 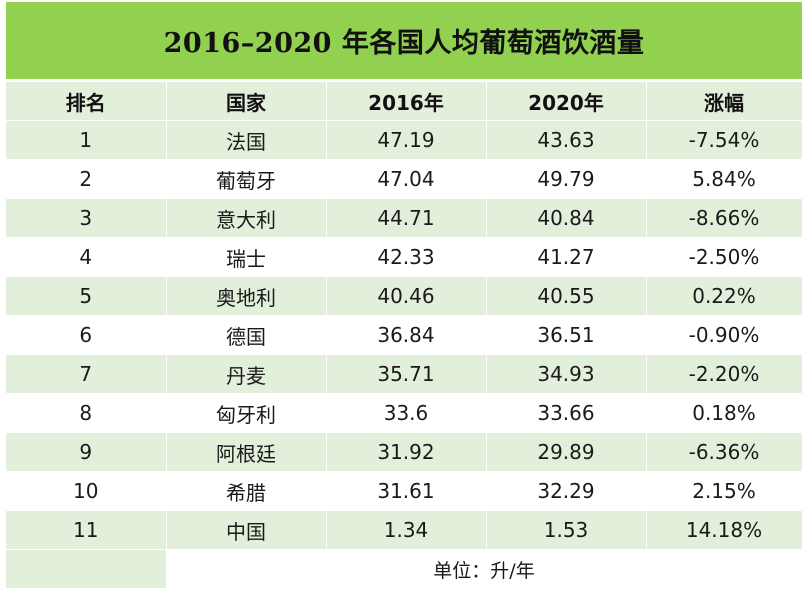 What do you see at coordinates (404, 40) in the screenshot?
I see `table-title: 2016–2020 年各国人均葡萄酒饮酒量` at bounding box center [404, 40].